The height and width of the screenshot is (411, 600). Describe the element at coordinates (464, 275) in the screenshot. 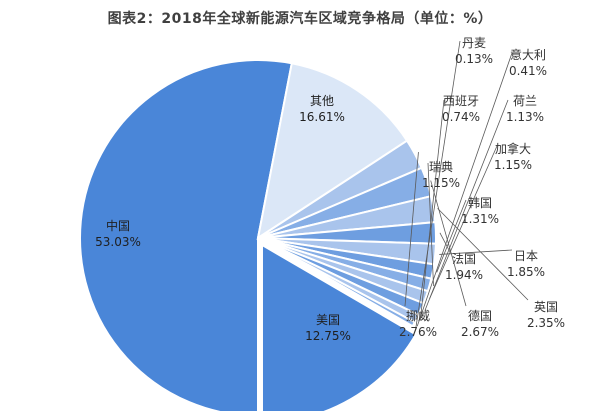

I see `slice-value-5: 1.94%` at that location.